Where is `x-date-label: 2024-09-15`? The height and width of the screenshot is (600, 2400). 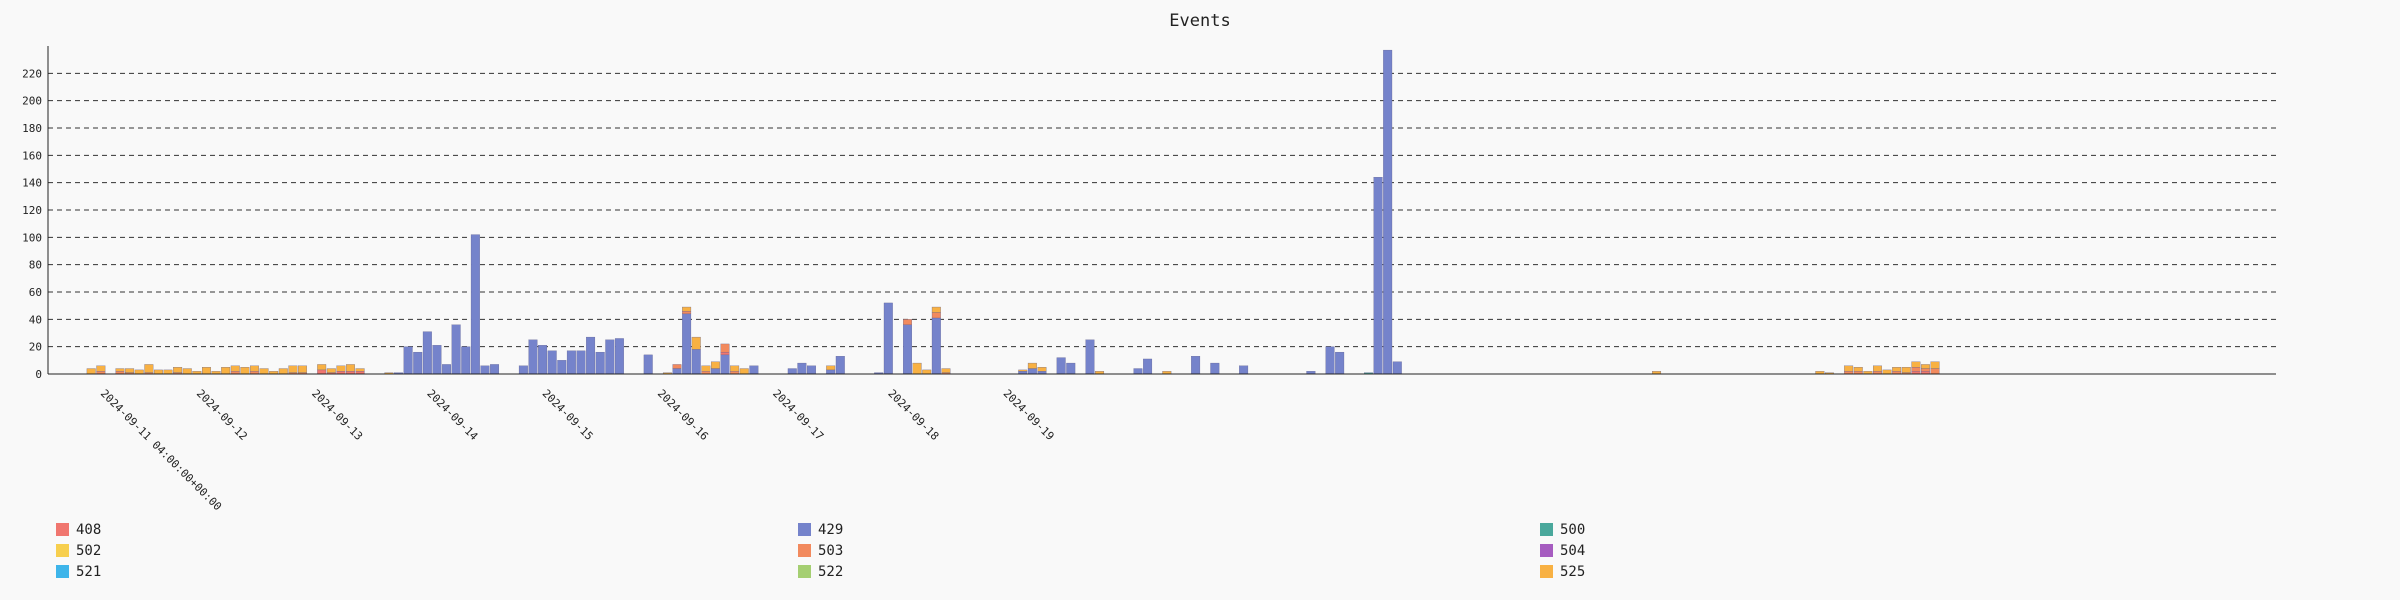 x-date-label: 2024-09-15 is located at coordinates (568, 415).